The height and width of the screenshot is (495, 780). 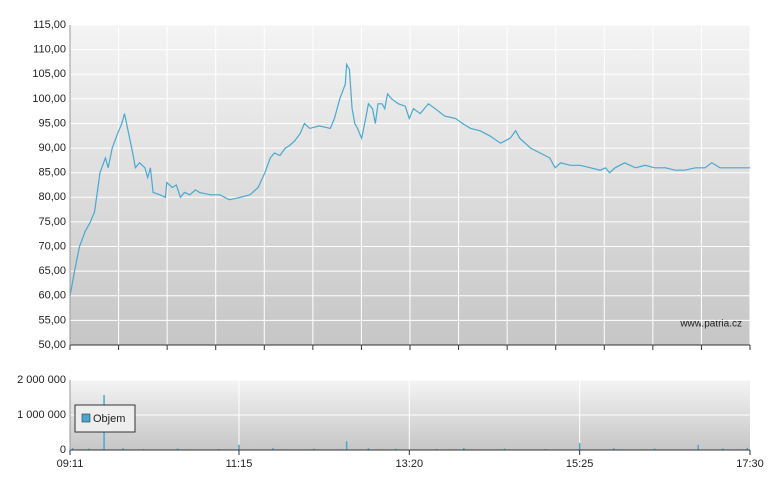 What do you see at coordinates (52, 173) in the screenshot?
I see `y-tick-label: 85,00` at bounding box center [52, 173].